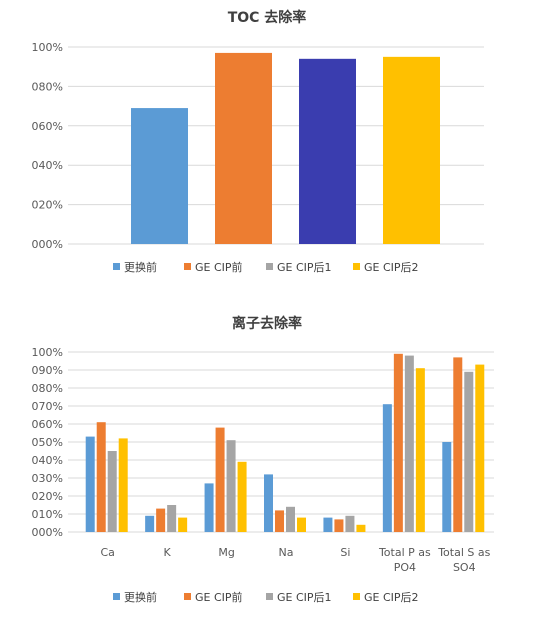  I want to click on chart1-ytick-label: 100%, so click(47, 47).